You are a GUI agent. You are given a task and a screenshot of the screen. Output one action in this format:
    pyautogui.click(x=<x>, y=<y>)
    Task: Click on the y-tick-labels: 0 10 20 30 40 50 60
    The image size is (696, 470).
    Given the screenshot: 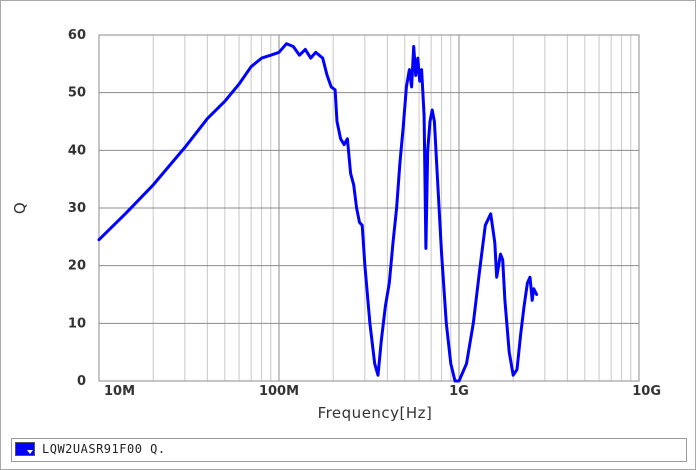 What is the action you would take?
    pyautogui.click(x=77, y=208)
    